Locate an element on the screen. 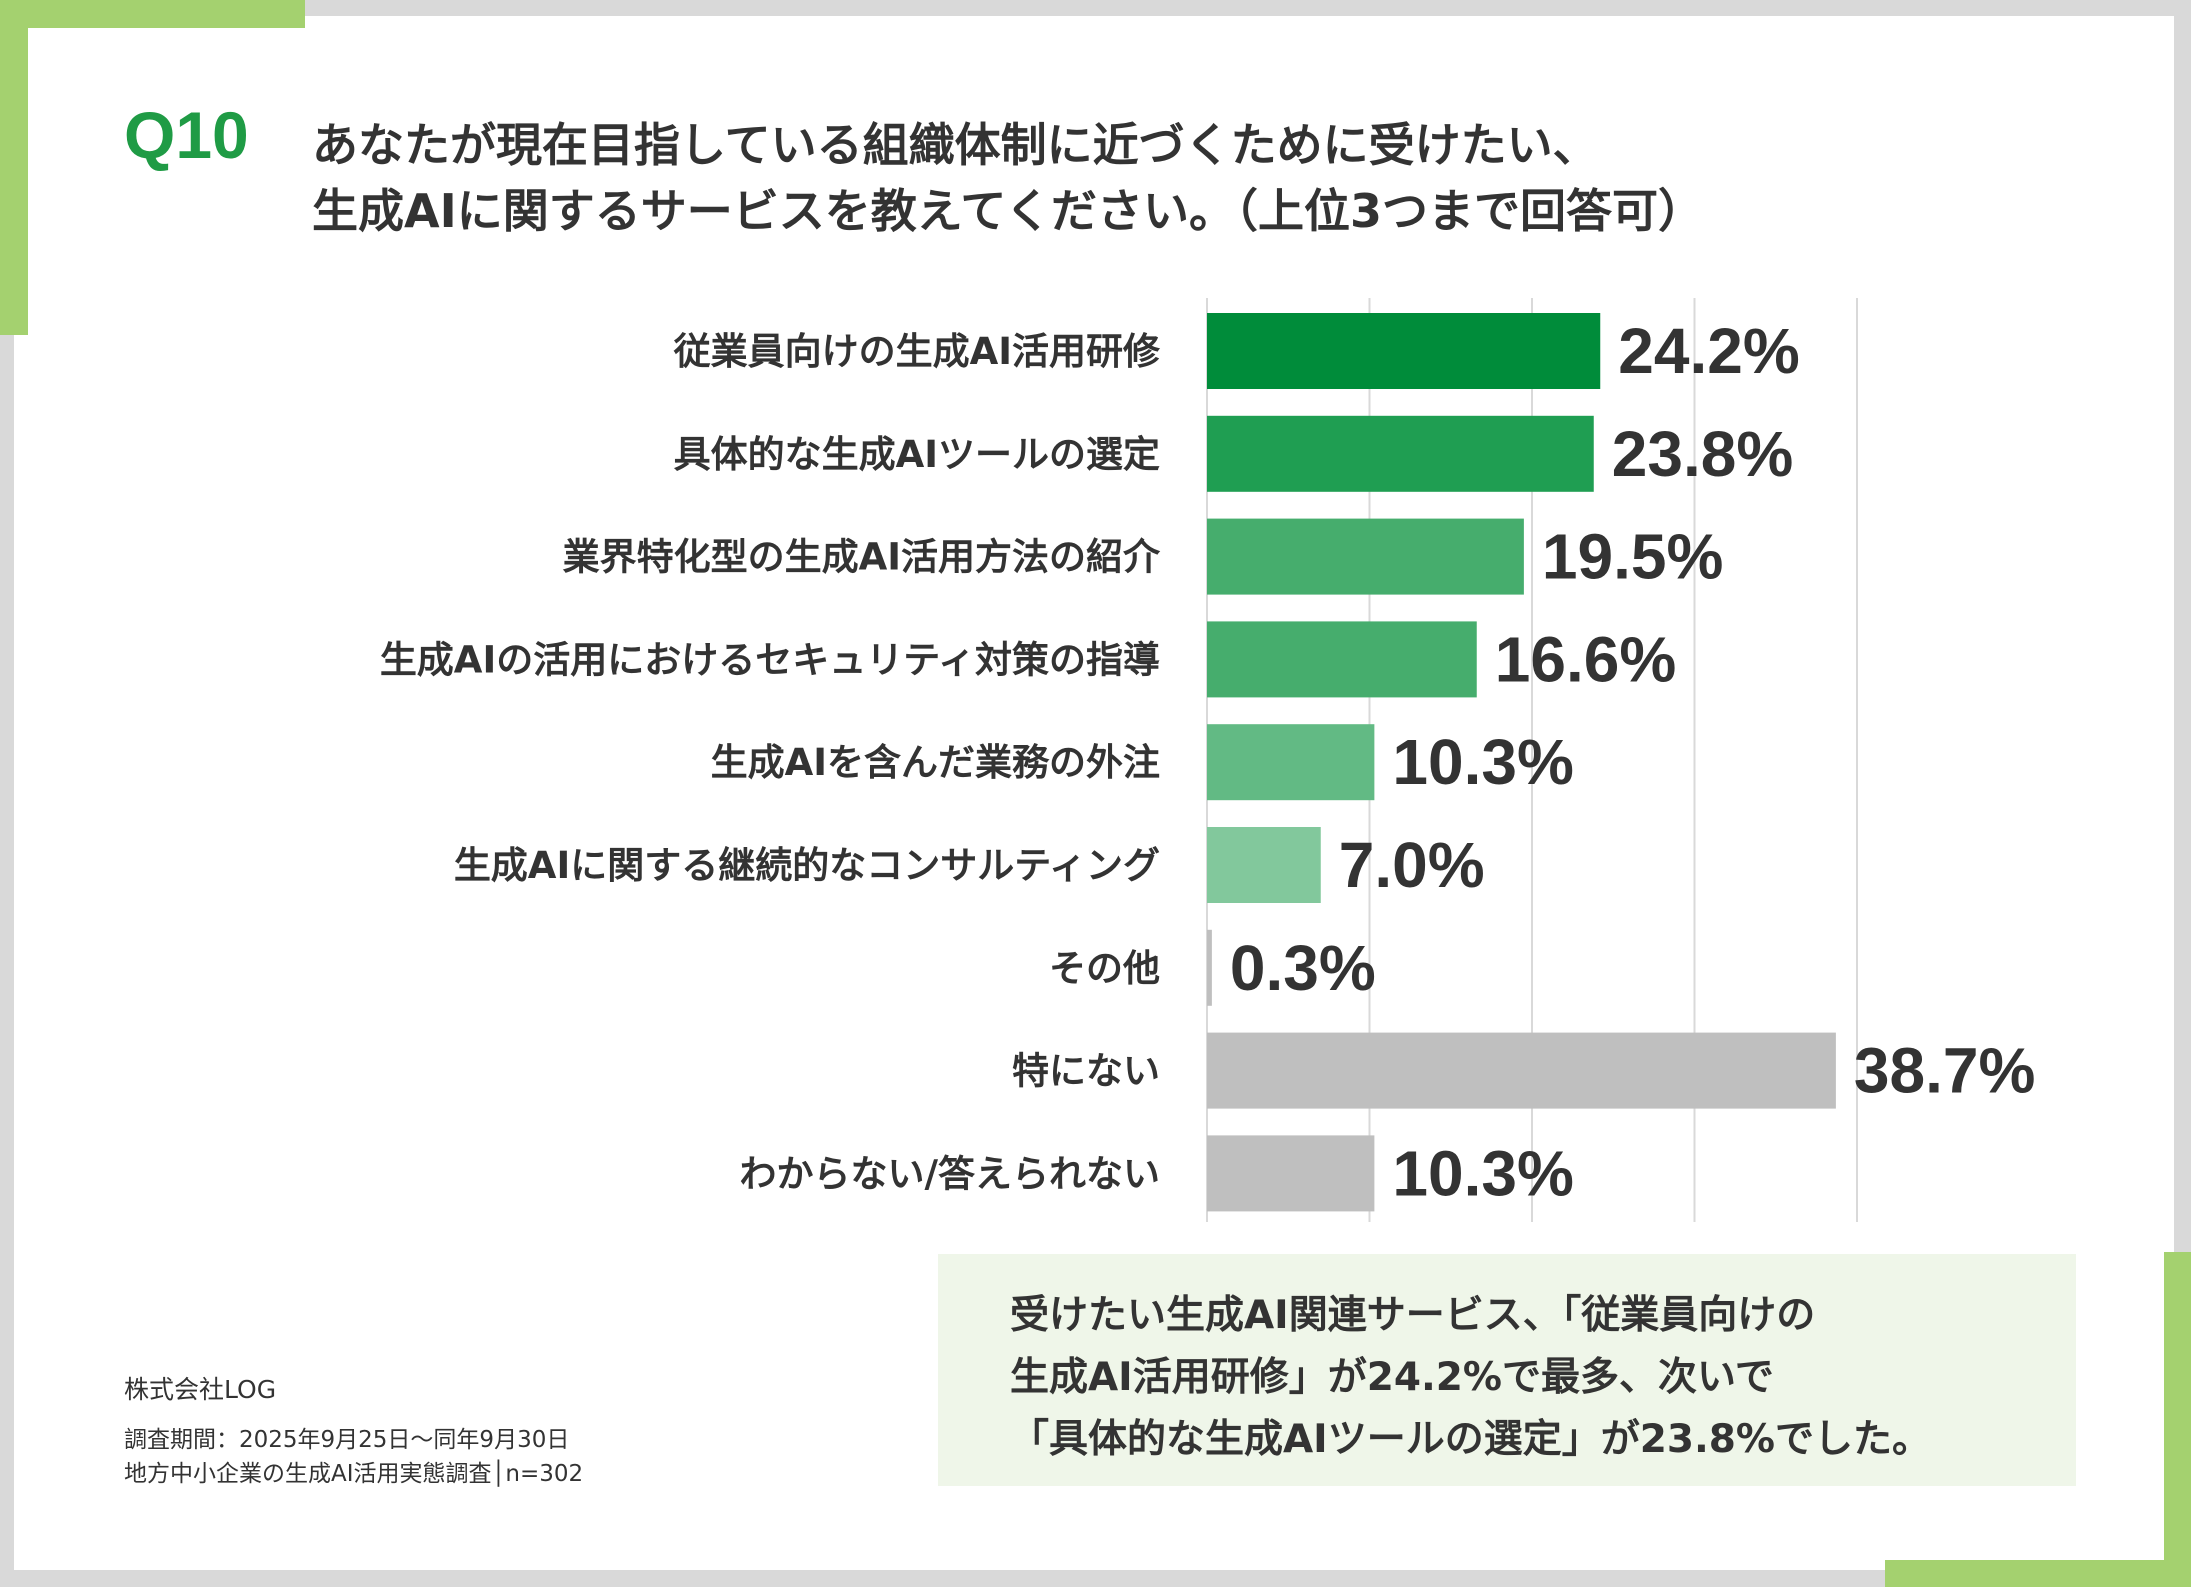  survey-period: 調査期間：2025年9月25日～同年9月30日 is located at coordinates (347, 1440).